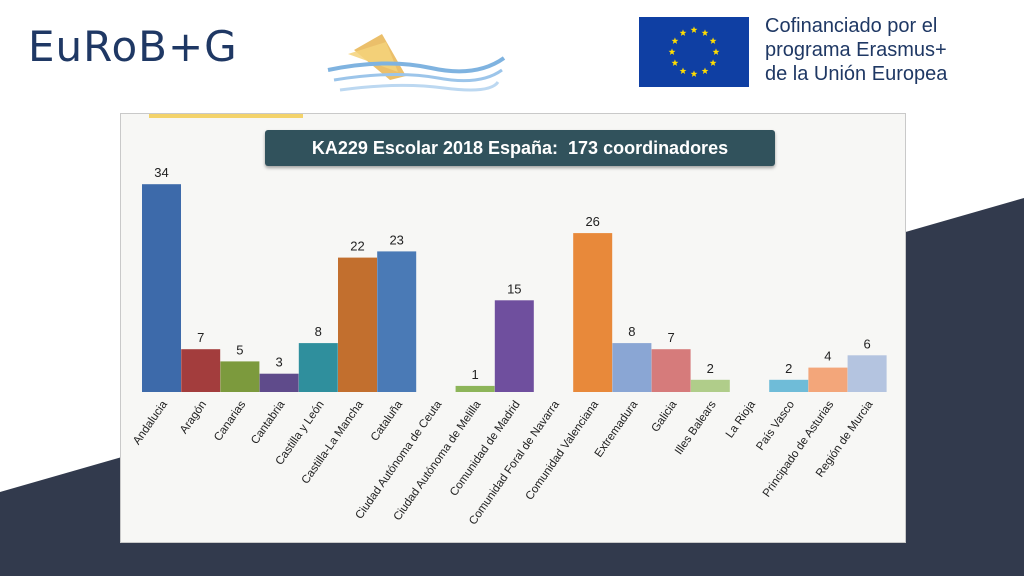  What do you see at coordinates (694, 52) in the screenshot?
I see `eu-flag-icon` at bounding box center [694, 52].